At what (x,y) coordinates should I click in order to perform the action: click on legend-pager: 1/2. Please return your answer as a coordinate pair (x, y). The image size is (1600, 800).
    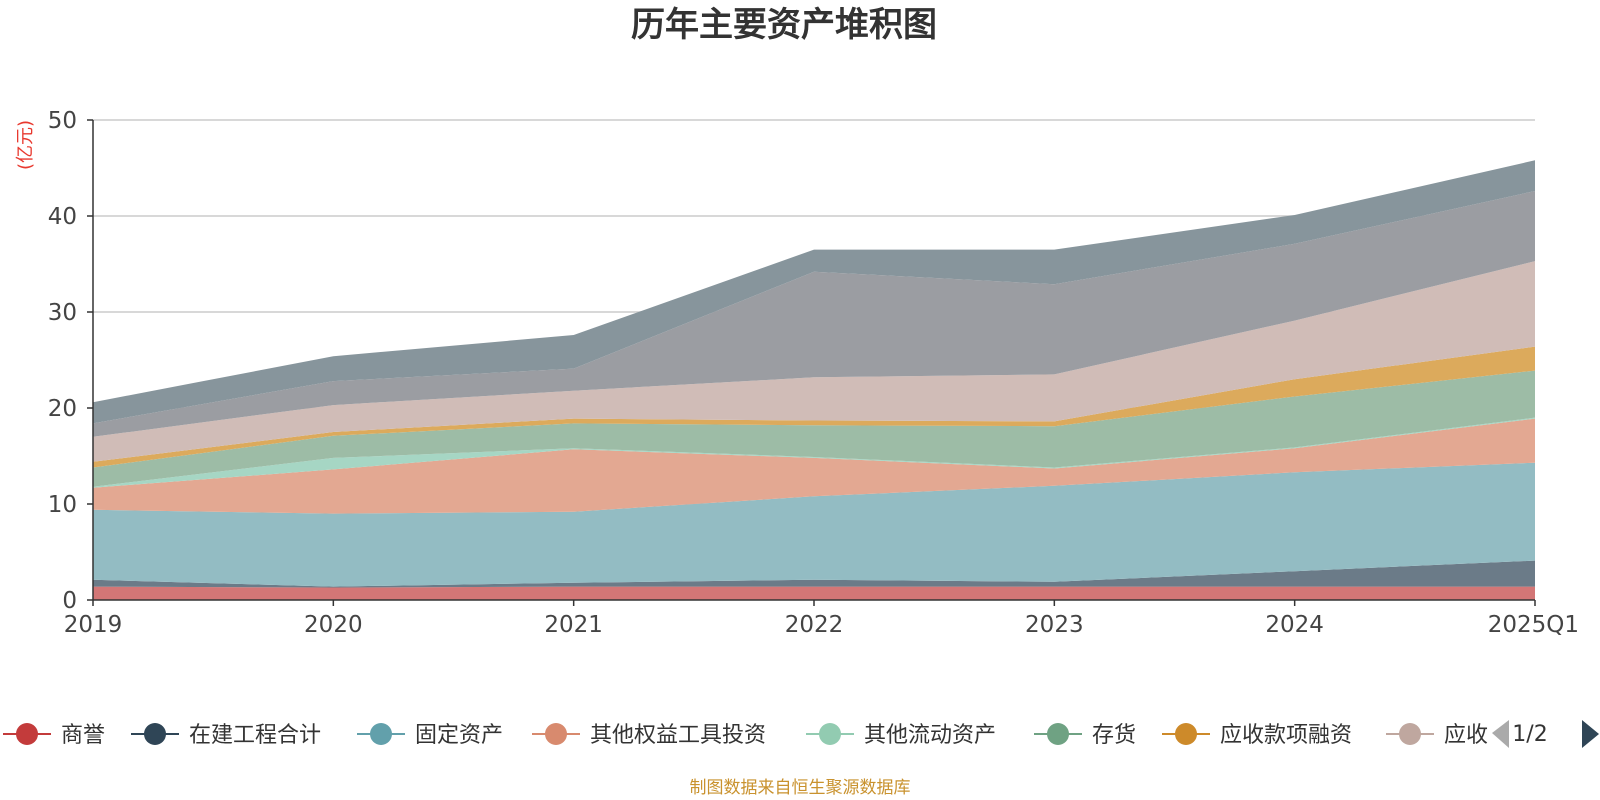
    Looking at the image, I should click on (1545, 734).